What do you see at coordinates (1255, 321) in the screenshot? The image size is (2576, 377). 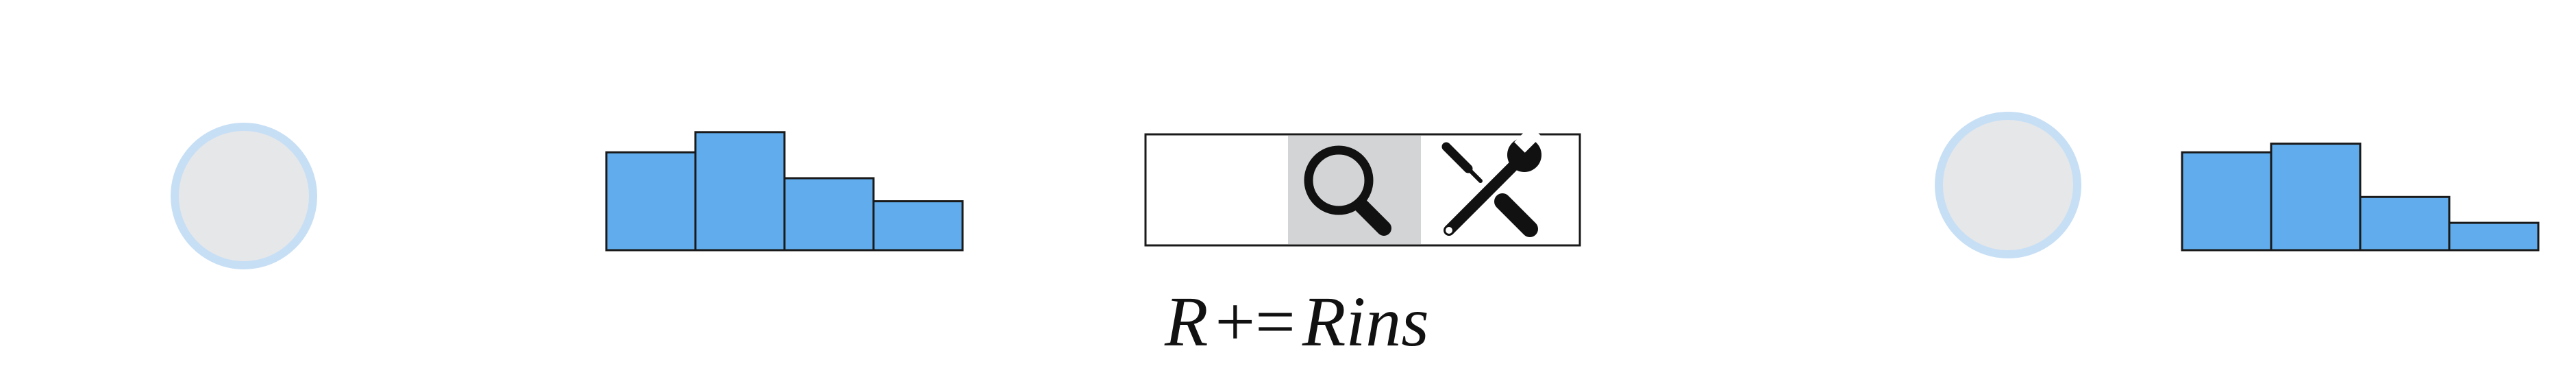 I see `formula-operator: +=` at bounding box center [1255, 321].